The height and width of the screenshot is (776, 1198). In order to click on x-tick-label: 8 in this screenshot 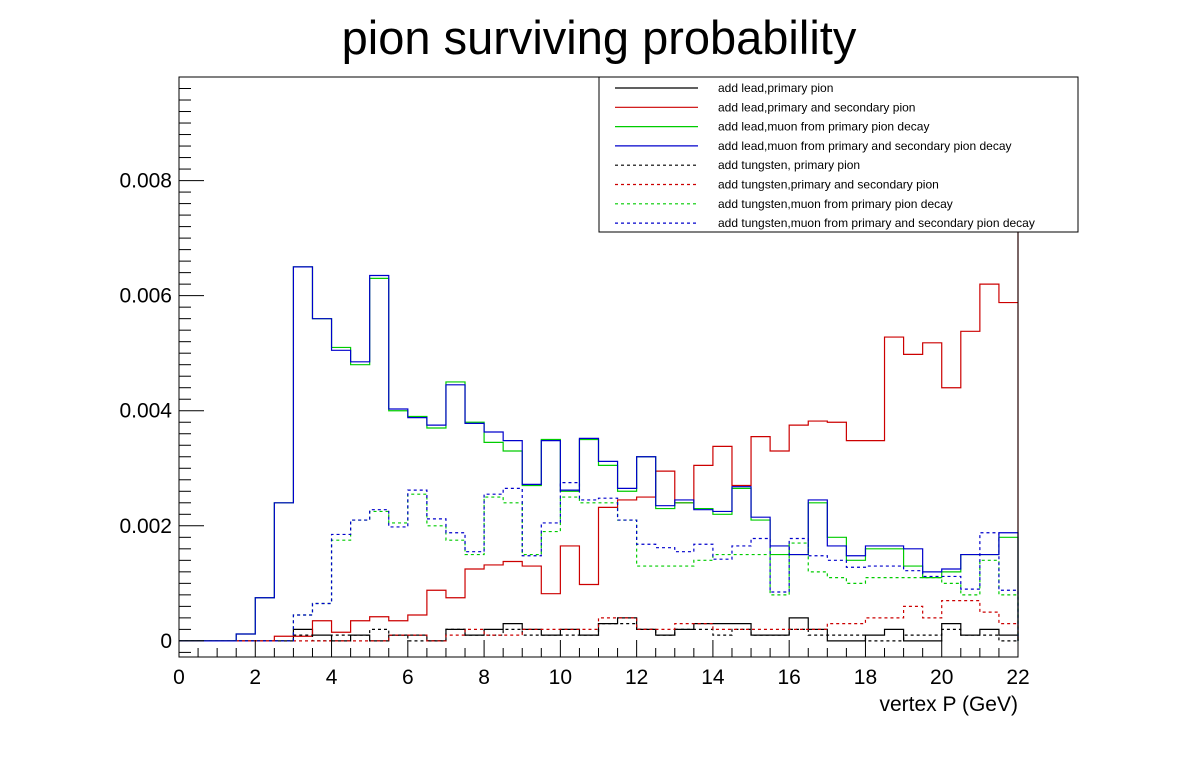, I will do `click(484, 677)`.